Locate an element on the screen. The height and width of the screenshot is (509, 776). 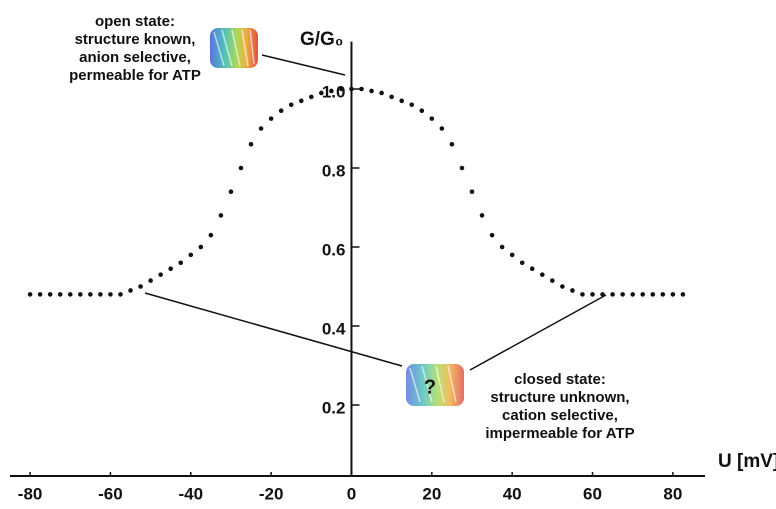
closed-state-note: impermeable for ATP is located at coordinates (559, 433).